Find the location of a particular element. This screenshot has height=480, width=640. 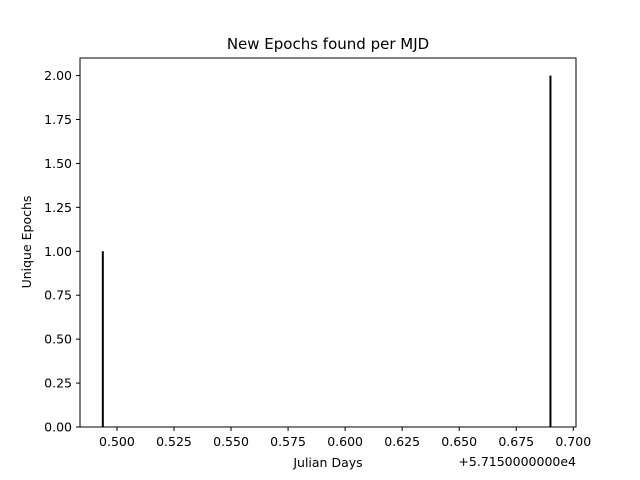

x-tick-label: 0.500 is located at coordinates (117, 441).